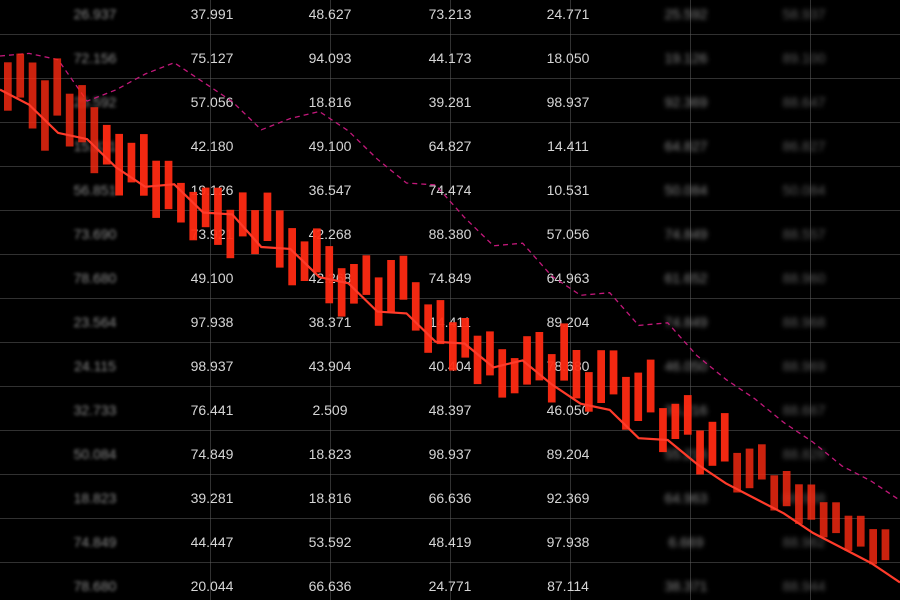  What do you see at coordinates (212, 586) in the screenshot?
I see `grid-value: 20.044` at bounding box center [212, 586].